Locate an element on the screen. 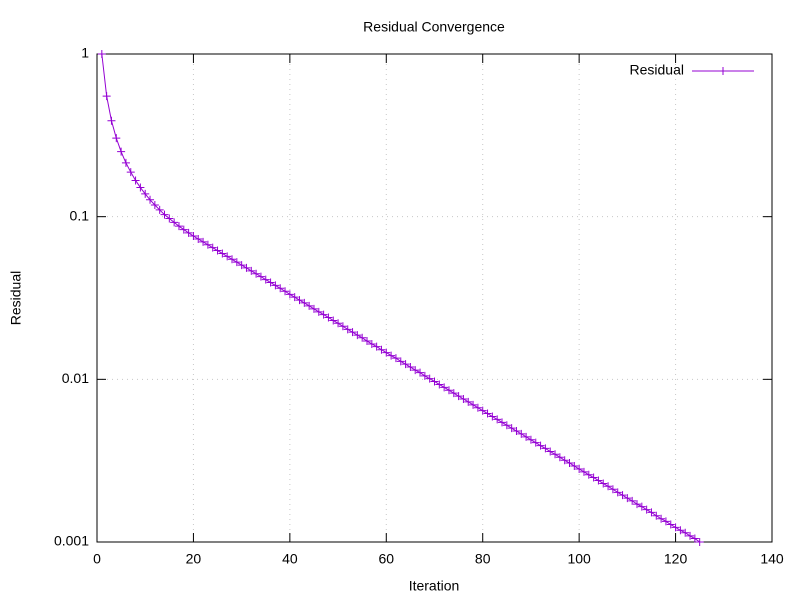 This screenshot has width=800, height=600. y-axis-label: Residual is located at coordinates (16, 298).